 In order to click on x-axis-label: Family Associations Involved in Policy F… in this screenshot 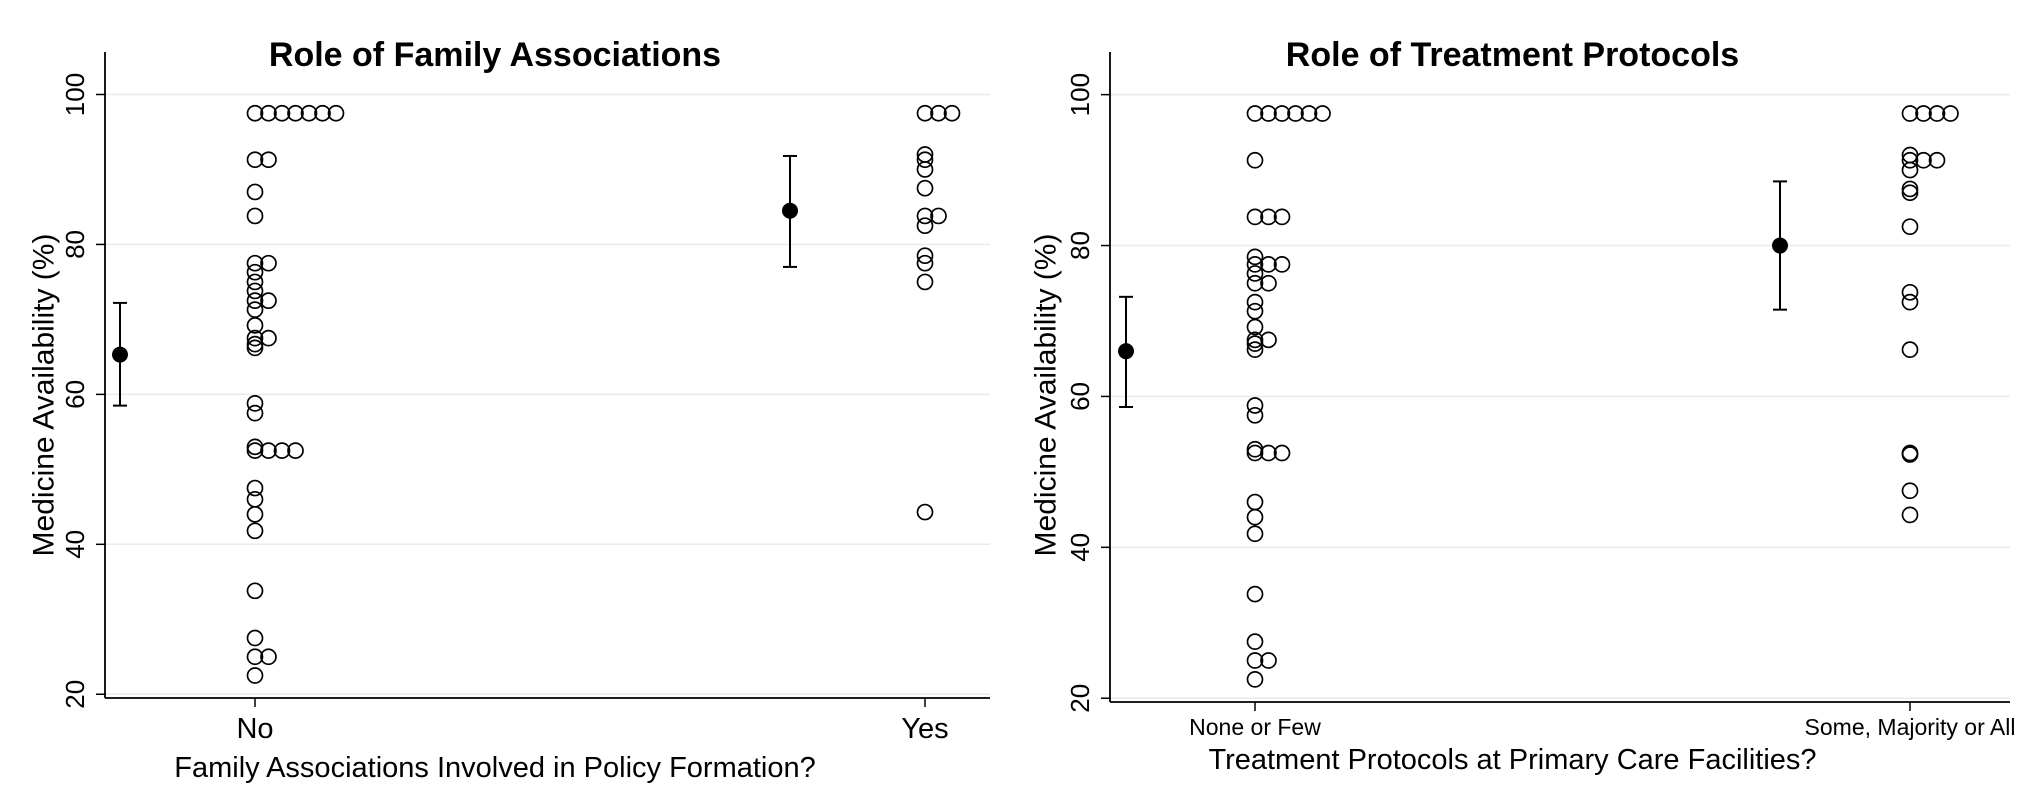, I will do `click(495, 768)`.